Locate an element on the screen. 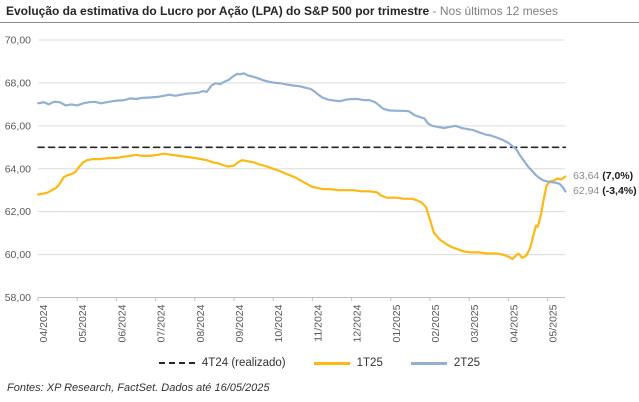  svg-text: 03/2025 is located at coordinates (475, 323).